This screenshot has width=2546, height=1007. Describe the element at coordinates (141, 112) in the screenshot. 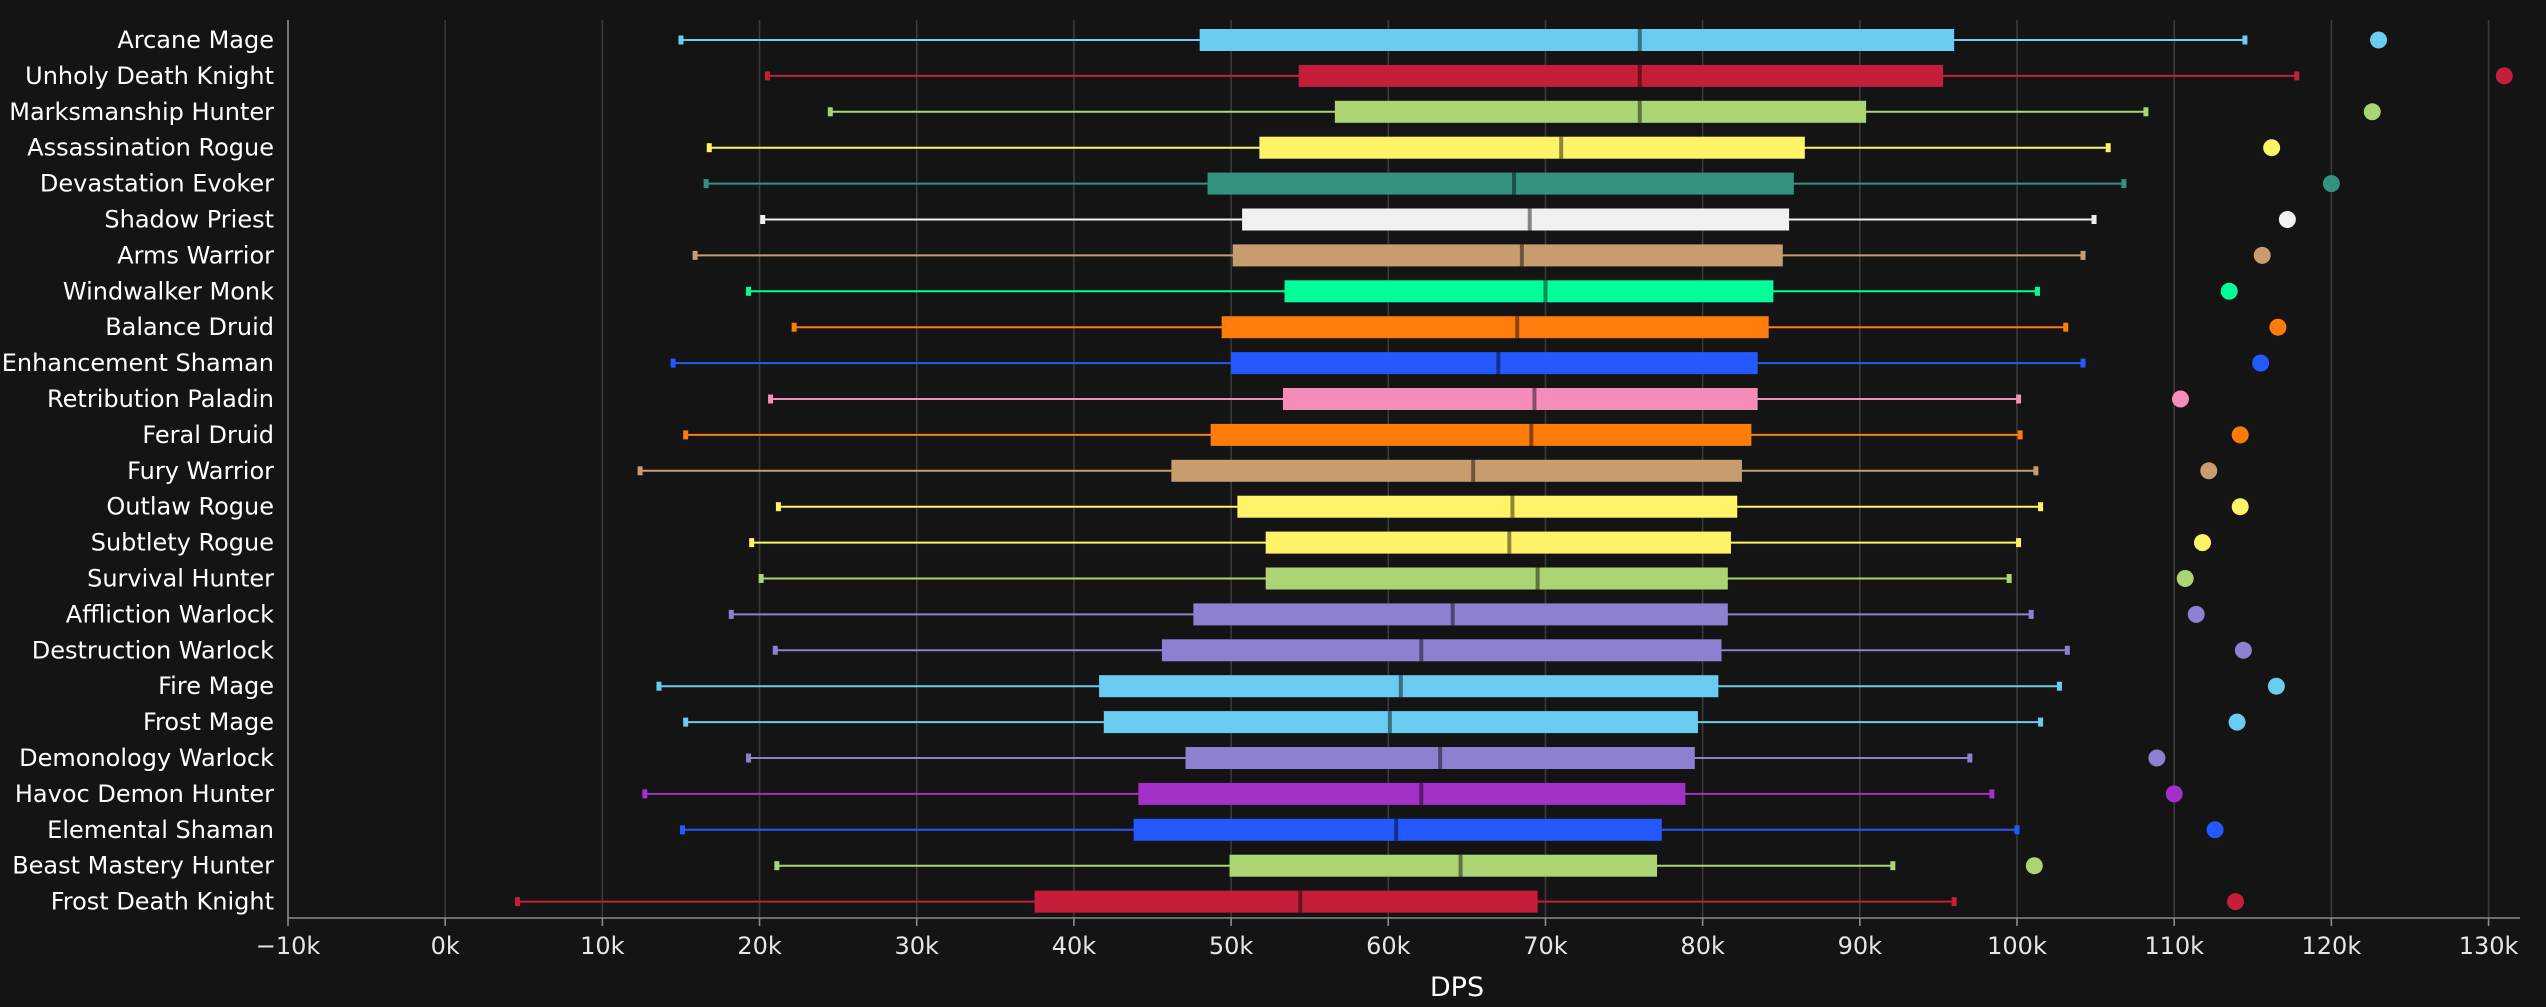

I see `category-label: Marksmanship Hunter` at that location.